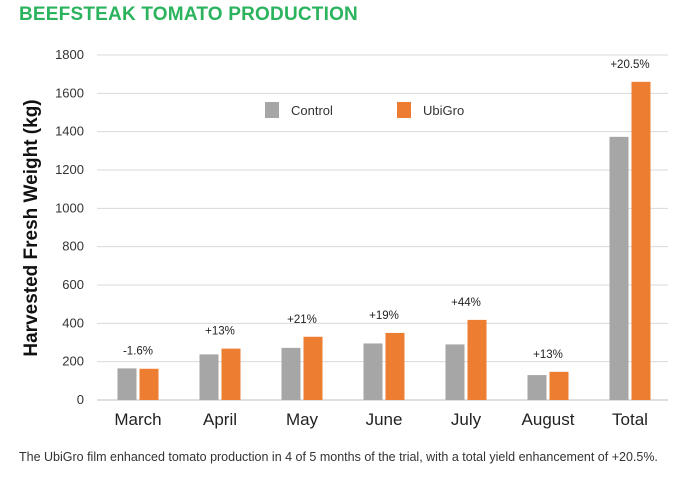  What do you see at coordinates (69, 92) in the screenshot?
I see `y-tick-label: 1600` at bounding box center [69, 92].